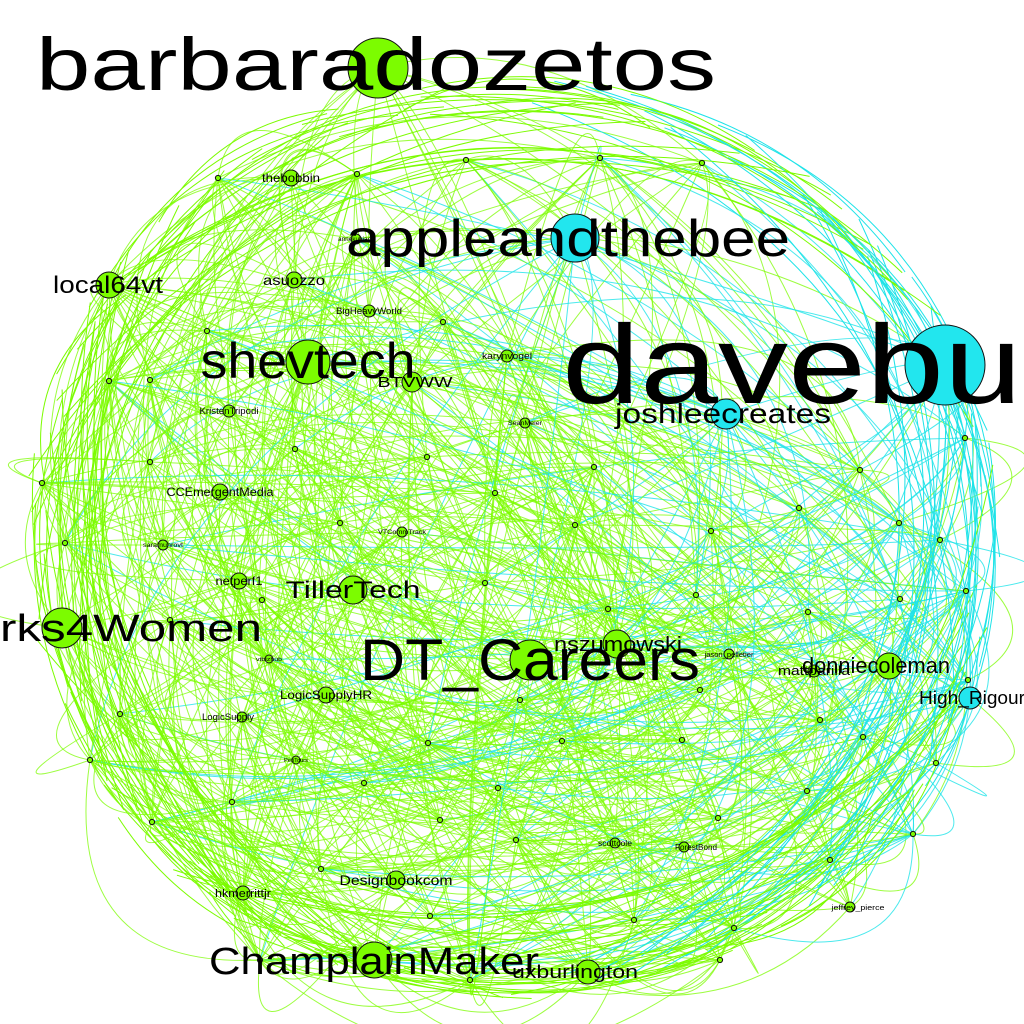  Describe the element at coordinates (618, 645) in the screenshot. I see `node-label: nszumowski` at that location.